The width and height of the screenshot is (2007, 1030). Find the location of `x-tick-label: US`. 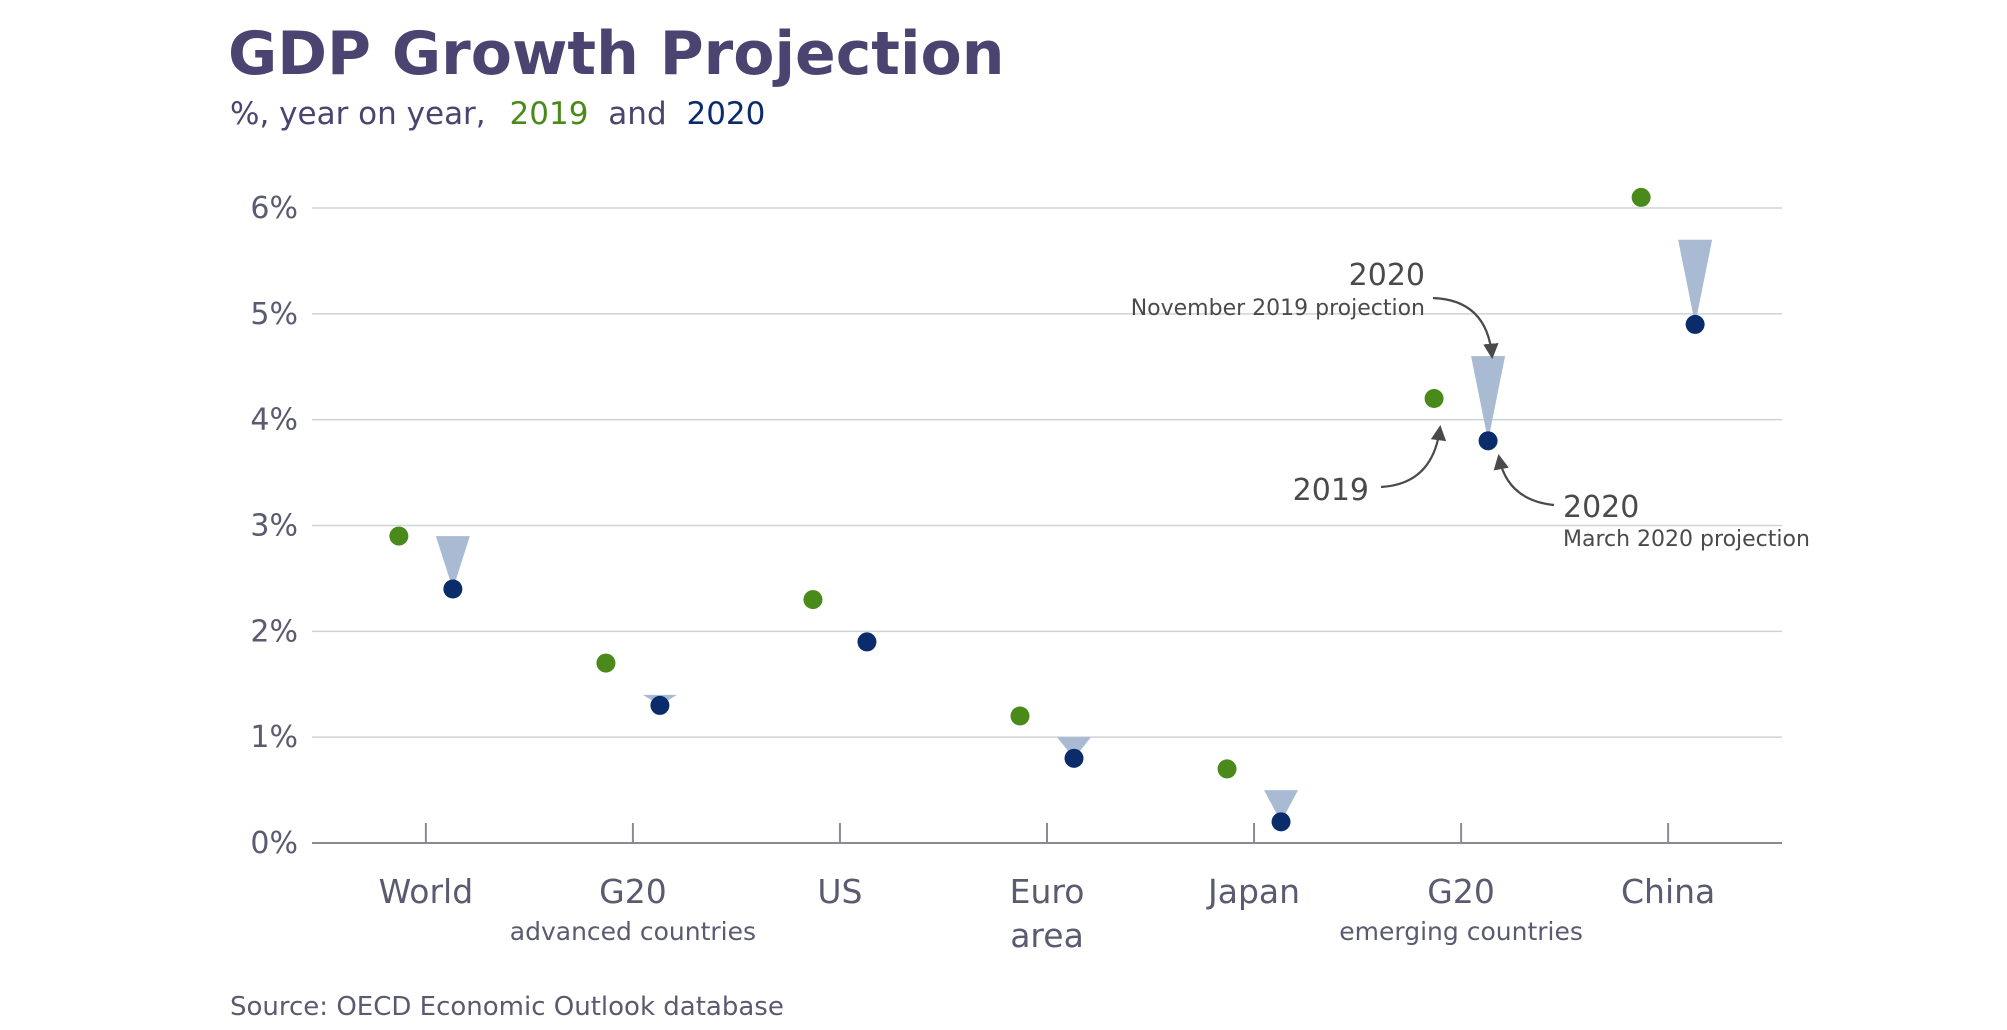

x-tick-label: US is located at coordinates (839, 891).